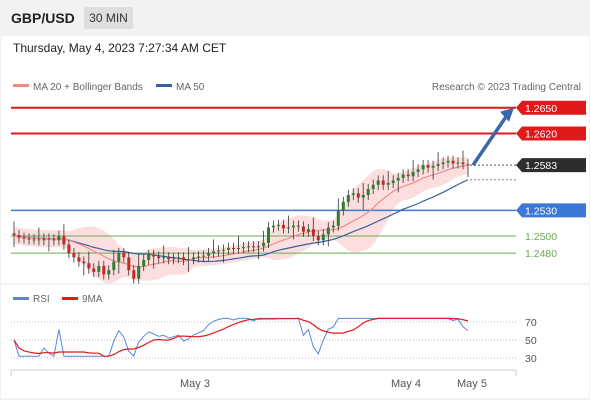  What do you see at coordinates (506, 87) in the screenshot?
I see `credit-label: Research © 2023 Trading Central` at bounding box center [506, 87].